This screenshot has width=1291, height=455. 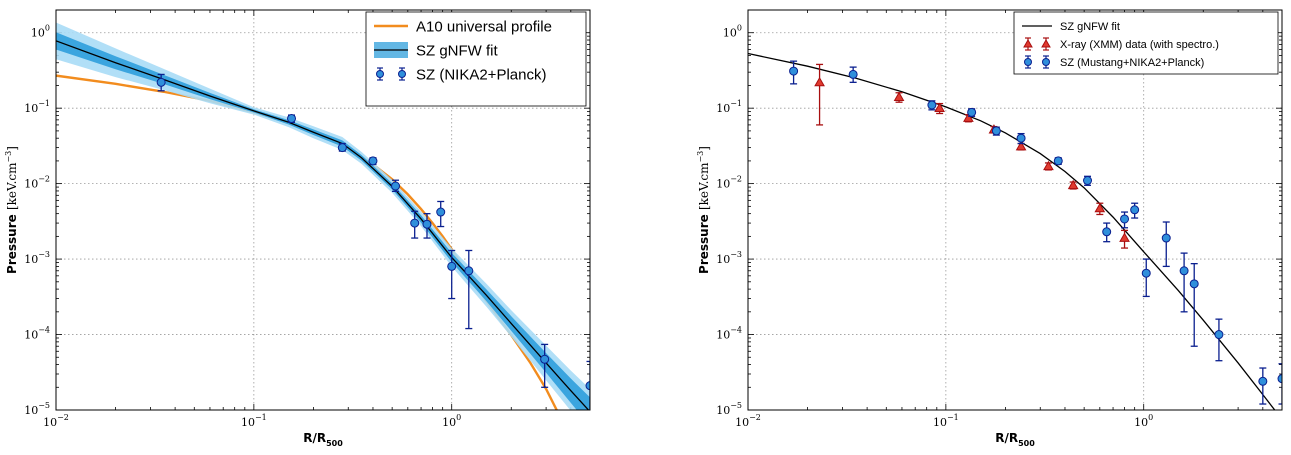 I want to click on legend-entry: SZ (Mustang+NIKA2+Planck), so click(x=1114, y=62).